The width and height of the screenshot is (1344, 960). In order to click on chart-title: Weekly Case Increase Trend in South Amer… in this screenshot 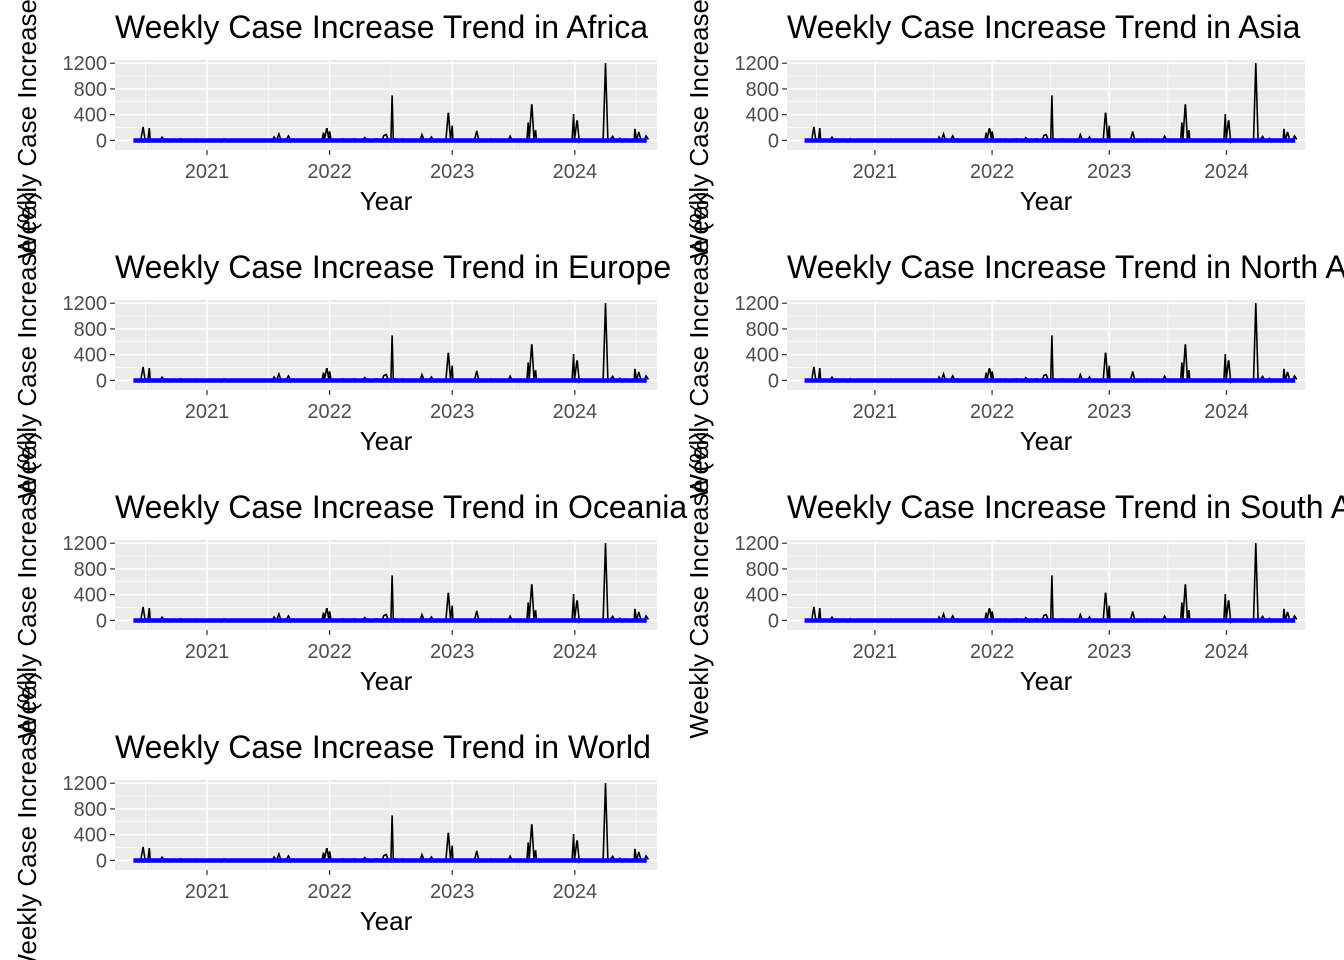, I will do `click(1065, 507)`.